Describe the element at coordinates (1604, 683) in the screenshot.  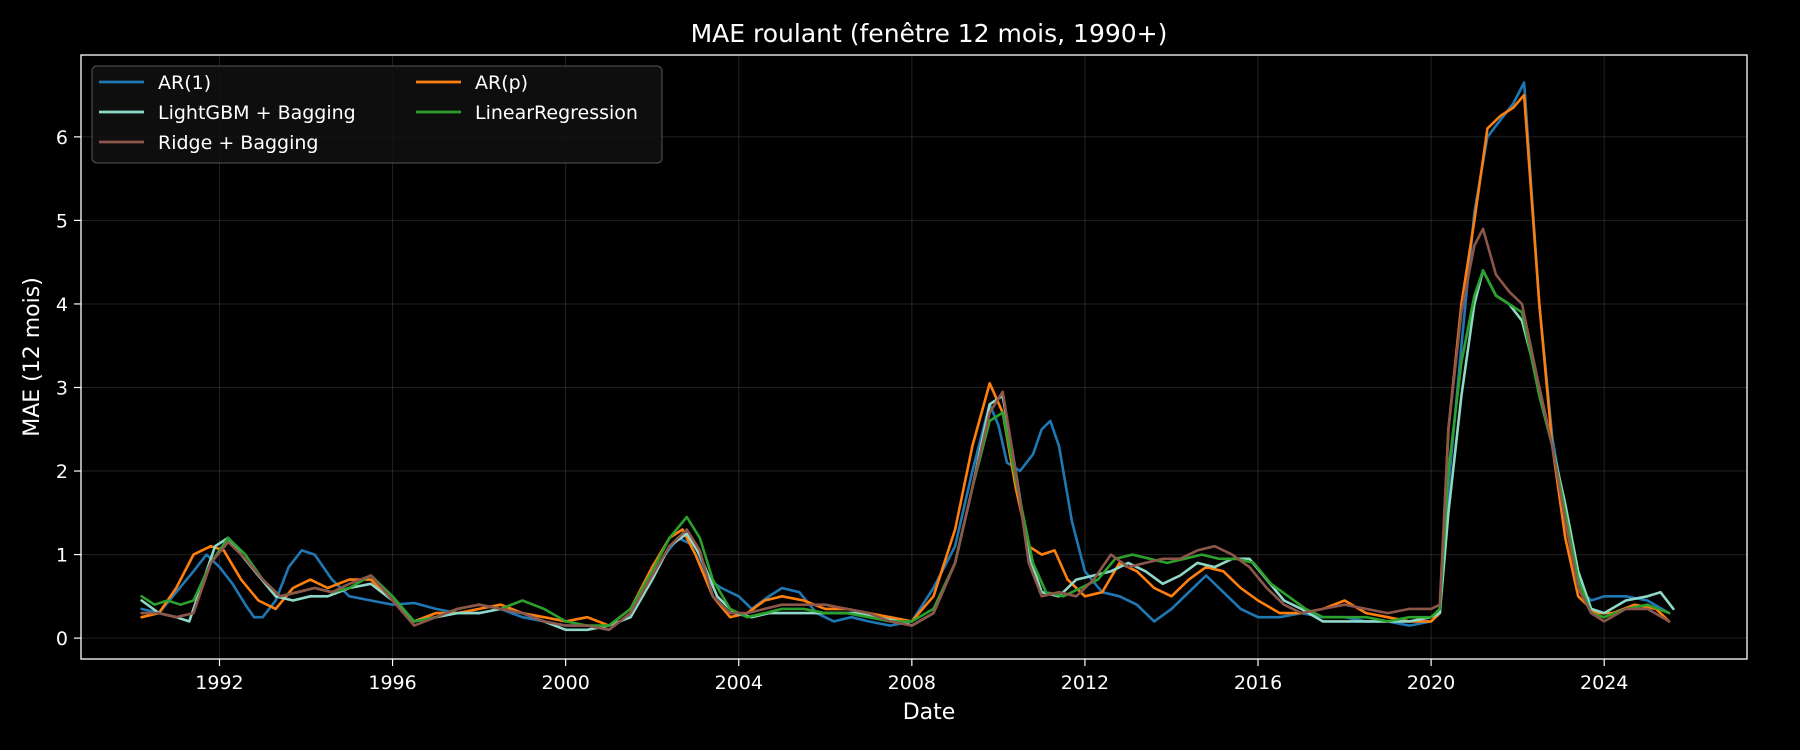
I see `x-tick-label: 2024` at that location.